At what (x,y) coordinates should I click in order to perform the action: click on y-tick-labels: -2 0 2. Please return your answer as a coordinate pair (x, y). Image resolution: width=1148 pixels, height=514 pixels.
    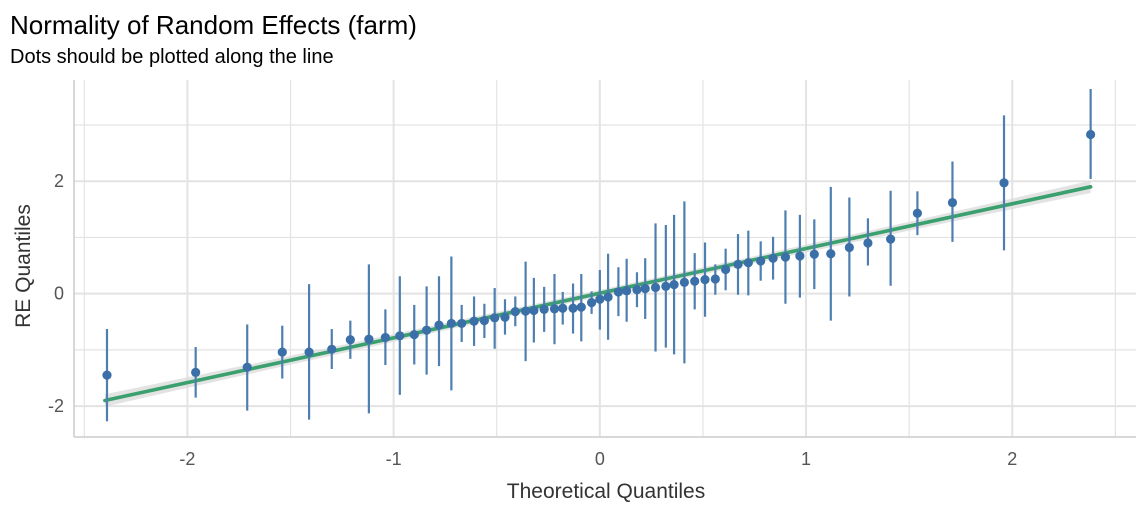
    Looking at the image, I should click on (56, 293).